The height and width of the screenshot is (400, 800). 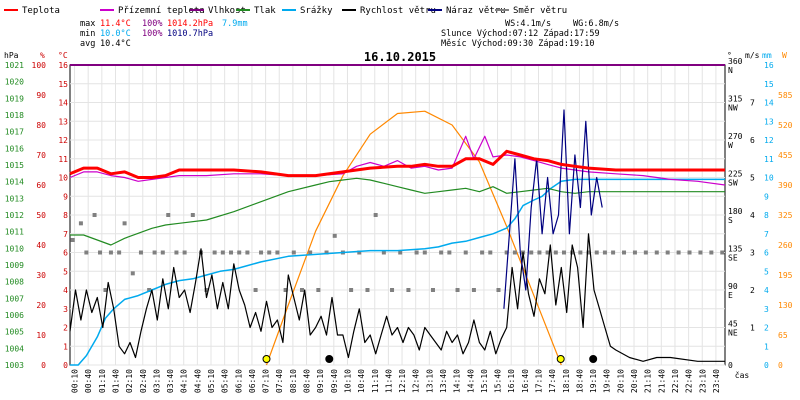 I want to click on x-tick-label: 02:10, so click(x=129, y=381).